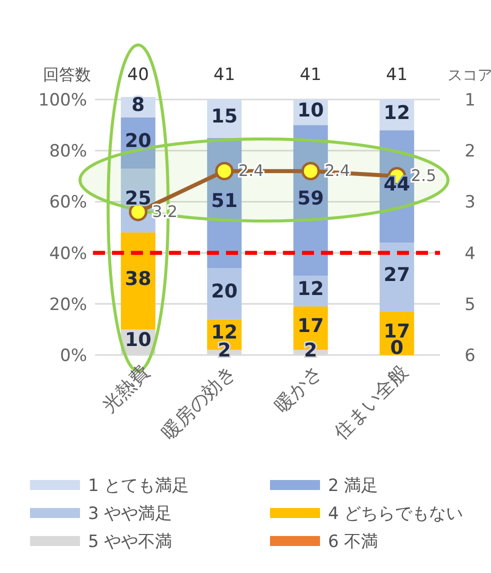 The image size is (491, 573). Describe the element at coordinates (371, 403) in the screenshot. I see `x-tick-label: 住まい全般` at that location.